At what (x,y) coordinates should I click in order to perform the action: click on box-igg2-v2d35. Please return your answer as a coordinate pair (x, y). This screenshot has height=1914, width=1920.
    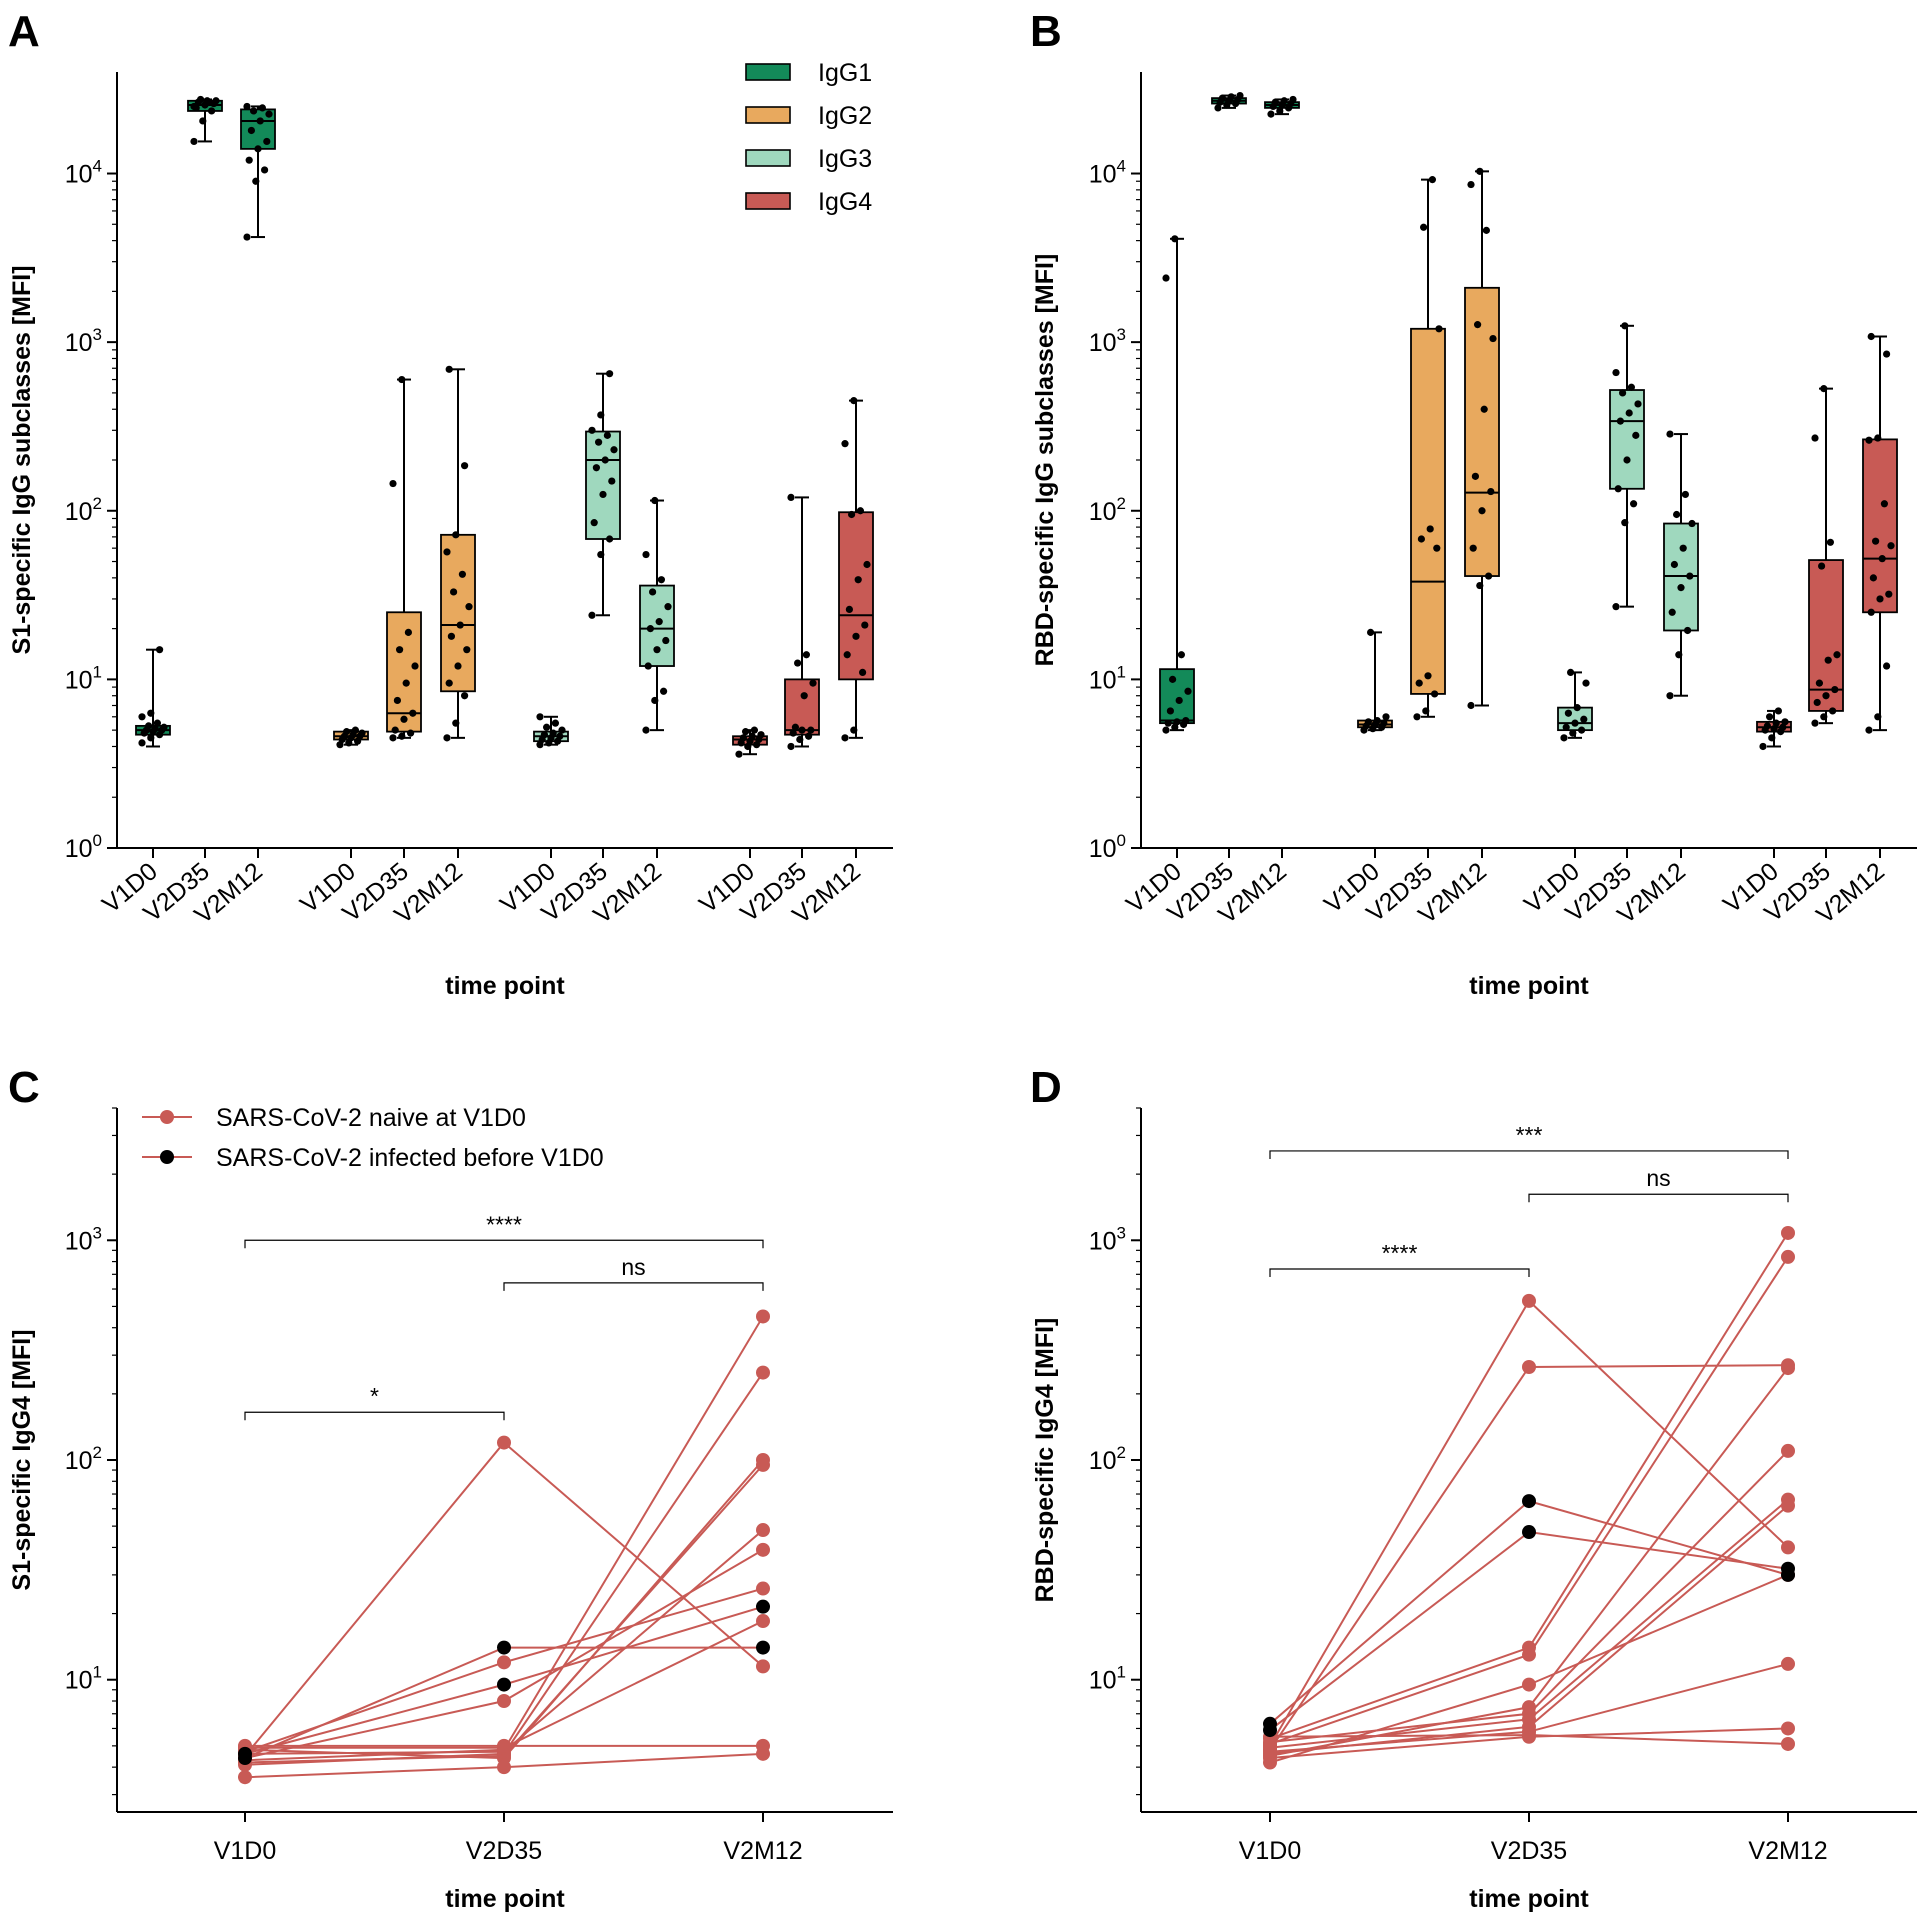
    Looking at the image, I should click on (1428, 448).